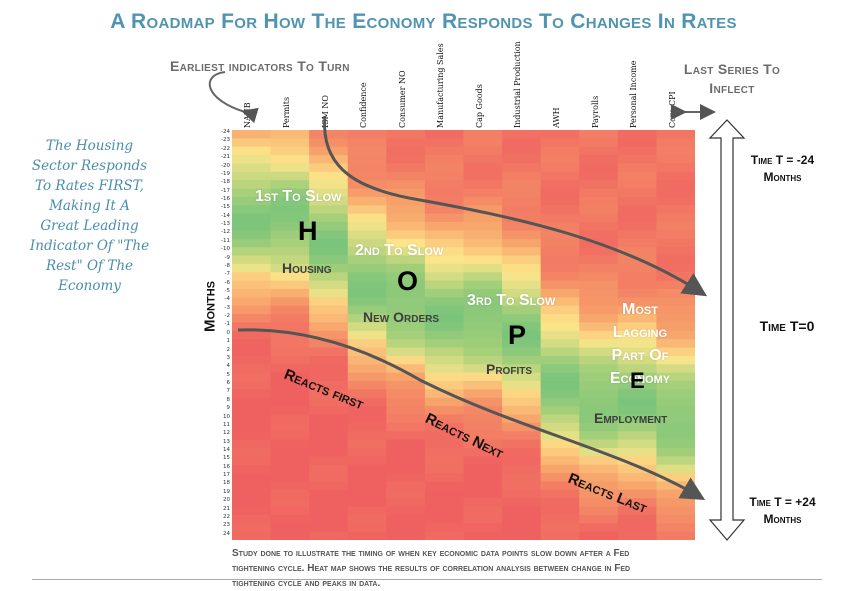  I want to click on row-tick: -10, so click(225, 249).